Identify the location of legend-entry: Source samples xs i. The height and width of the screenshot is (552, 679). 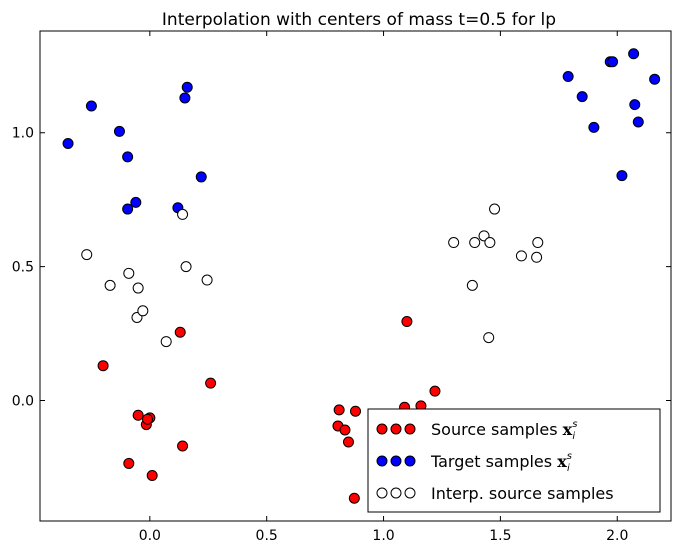
(504, 430).